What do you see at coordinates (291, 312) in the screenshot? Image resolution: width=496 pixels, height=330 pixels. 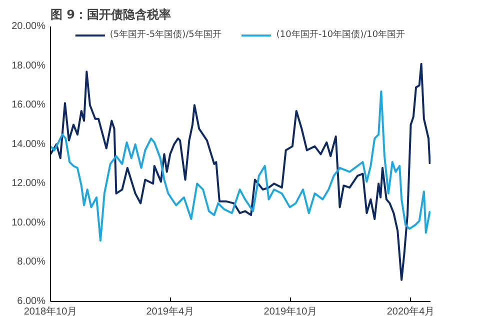 I see `x-tick-label: 2019年10月` at bounding box center [291, 312].